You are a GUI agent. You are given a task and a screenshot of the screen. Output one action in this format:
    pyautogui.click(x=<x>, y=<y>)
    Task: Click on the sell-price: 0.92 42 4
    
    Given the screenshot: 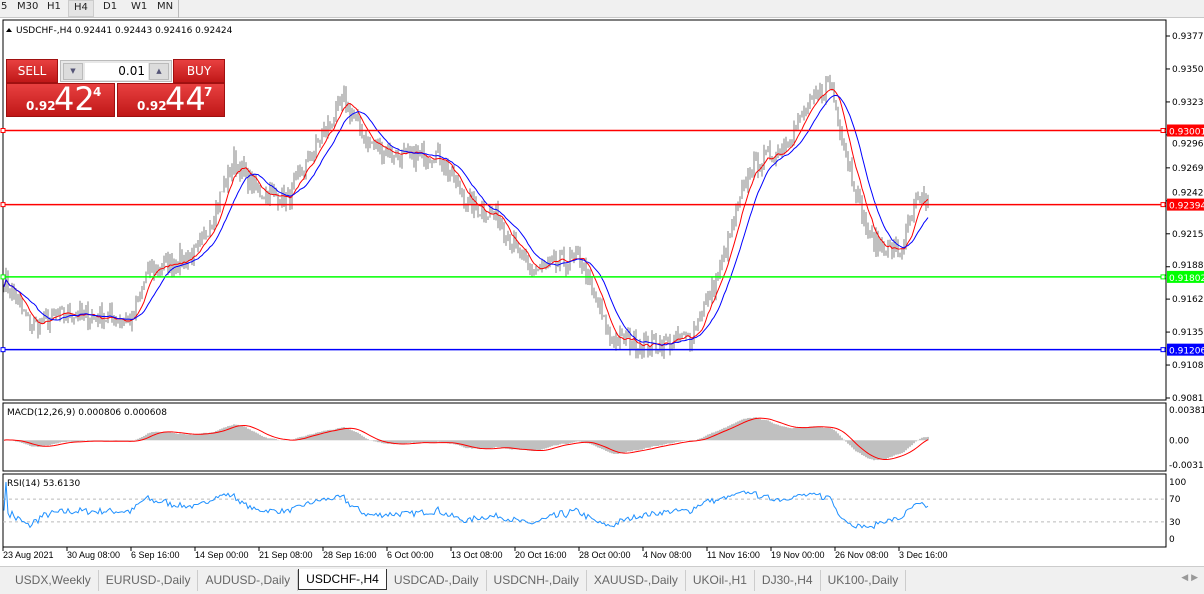 What is the action you would take?
    pyautogui.click(x=60, y=99)
    